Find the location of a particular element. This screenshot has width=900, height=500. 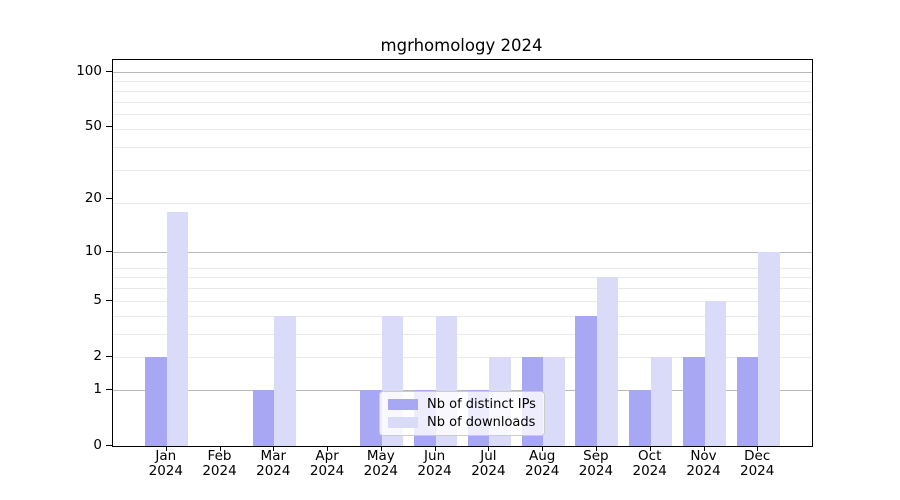

bar-downloads-mar is located at coordinates (285, 380).